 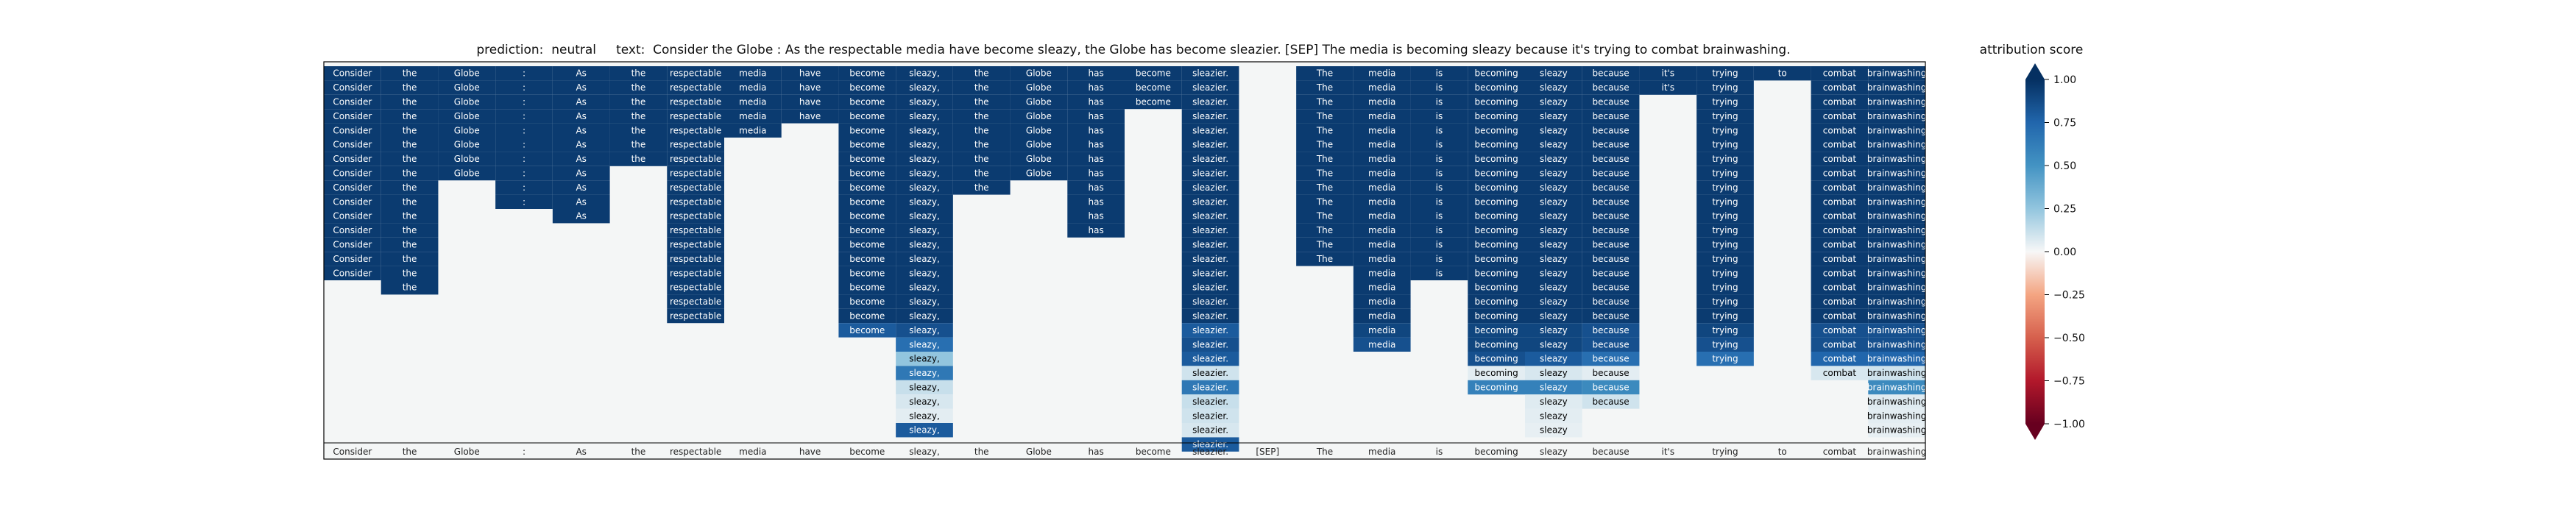 What do you see at coordinates (467, 159) in the screenshot?
I see `cell-token-label: Globe` at bounding box center [467, 159].